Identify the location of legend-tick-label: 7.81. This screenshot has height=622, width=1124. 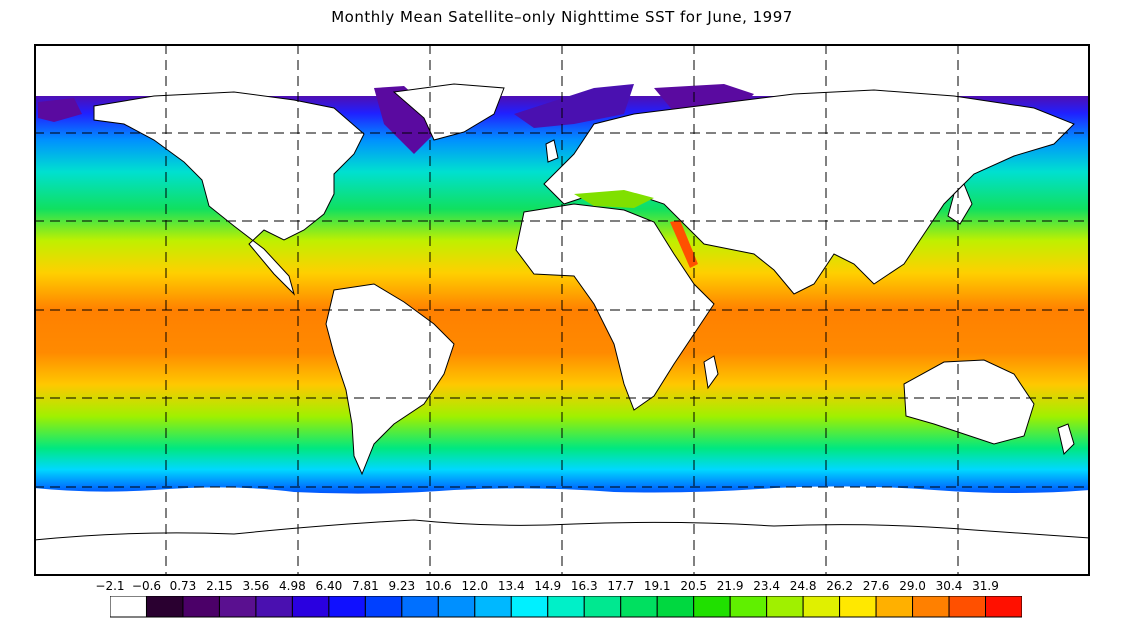
(365, 586).